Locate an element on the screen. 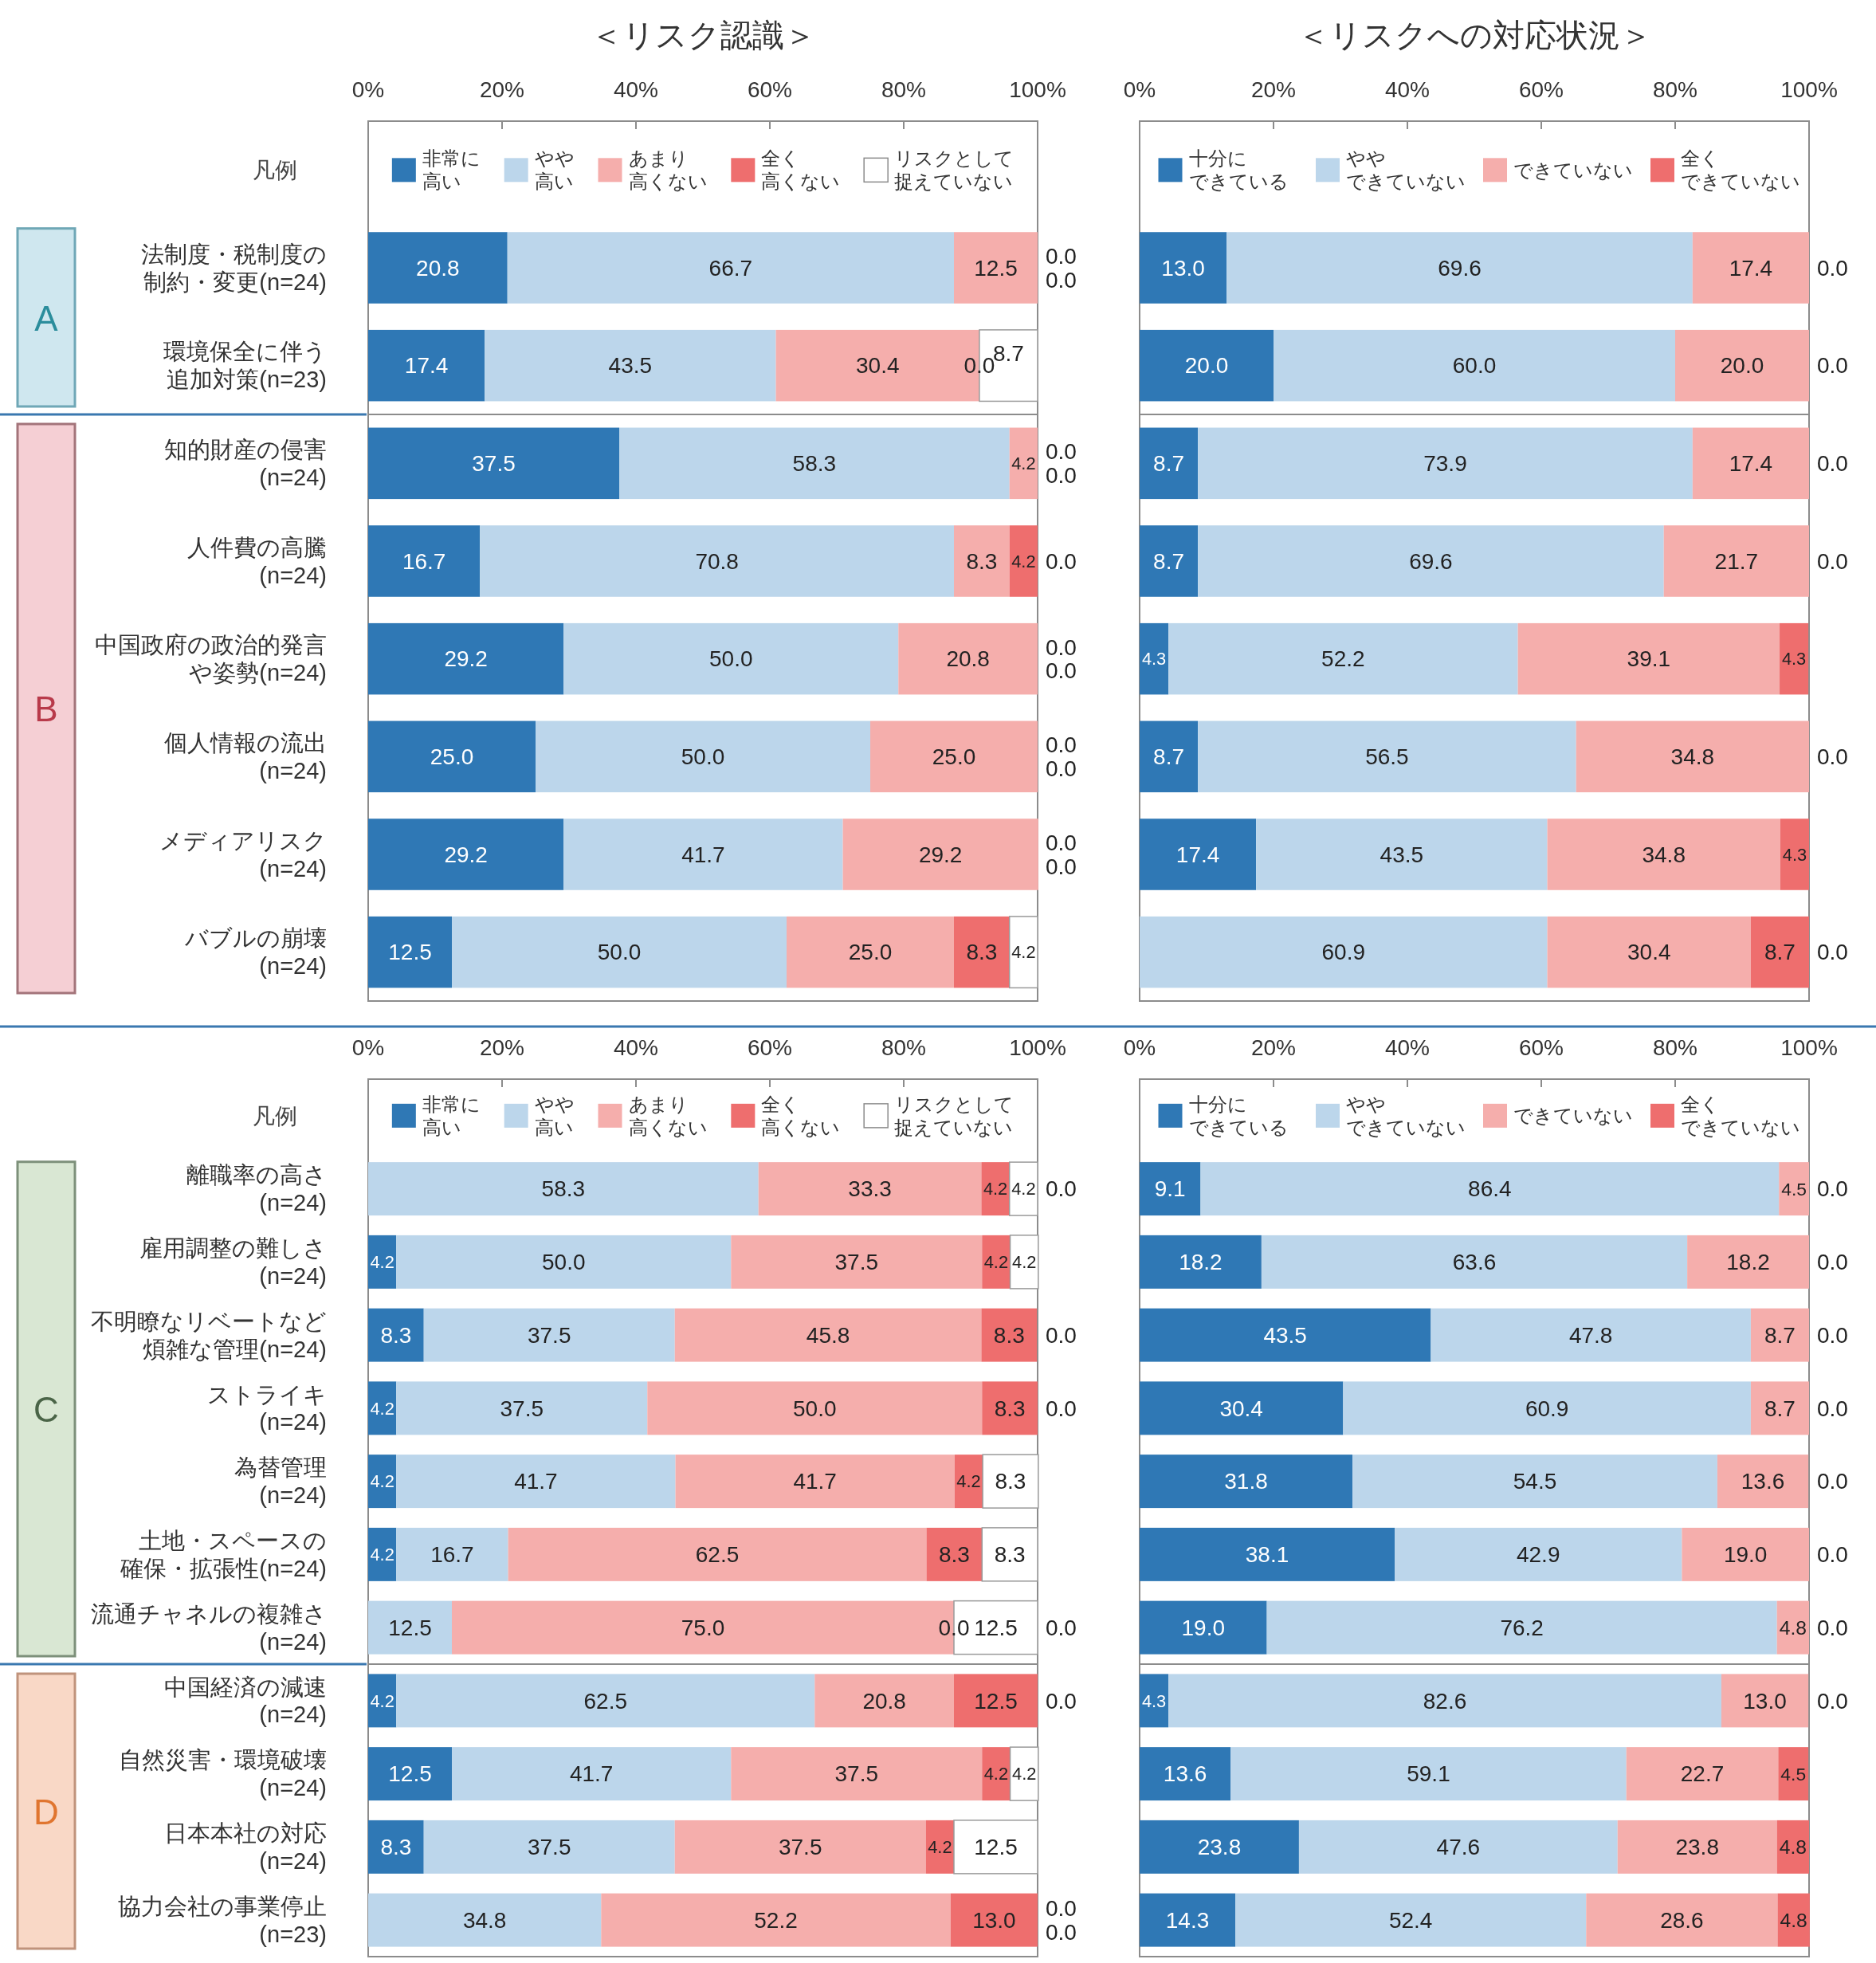 The width and height of the screenshot is (1876, 1963). data-label: 12.5 is located at coordinates (996, 1701).